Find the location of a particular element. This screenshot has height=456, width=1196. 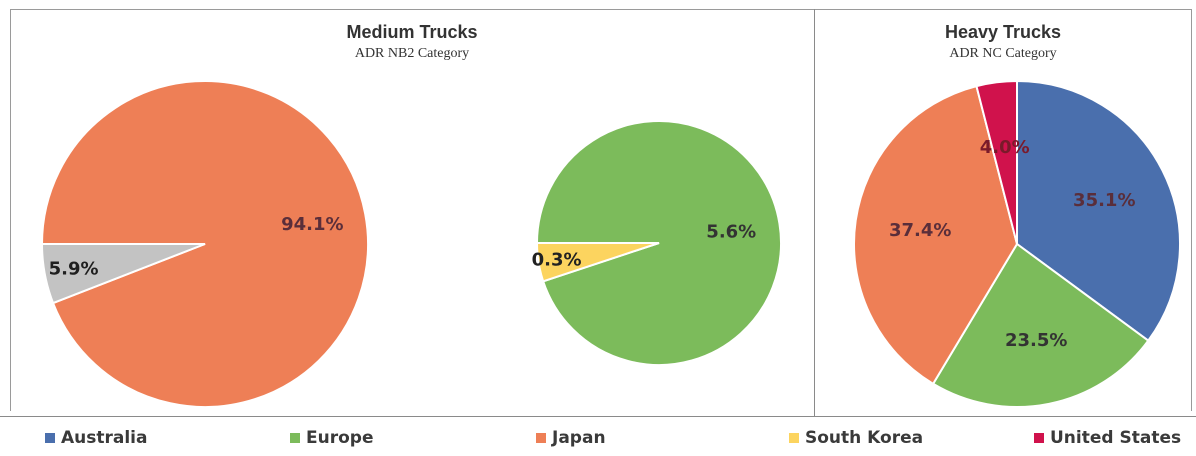

legend-label-australia: Australia is located at coordinates (104, 438).